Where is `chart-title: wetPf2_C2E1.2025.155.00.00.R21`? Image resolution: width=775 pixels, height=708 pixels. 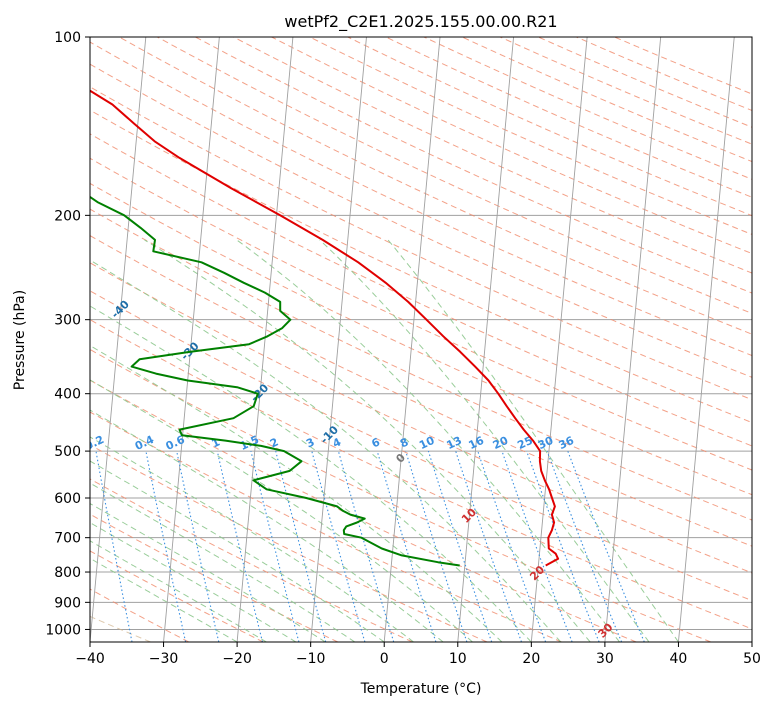 chart-title: wetPf2_C2E1.2025.155.00.00.R21 is located at coordinates (420, 22).